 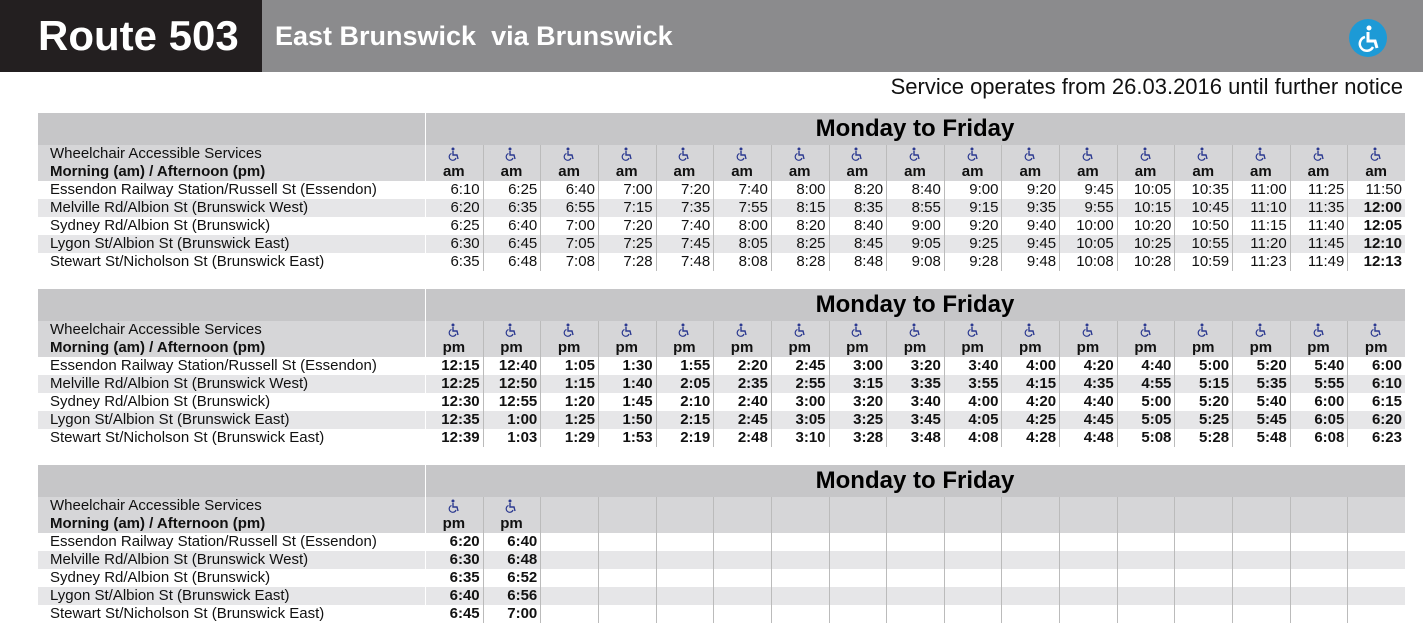 I want to click on time: 6:00, so click(x=1386, y=365).